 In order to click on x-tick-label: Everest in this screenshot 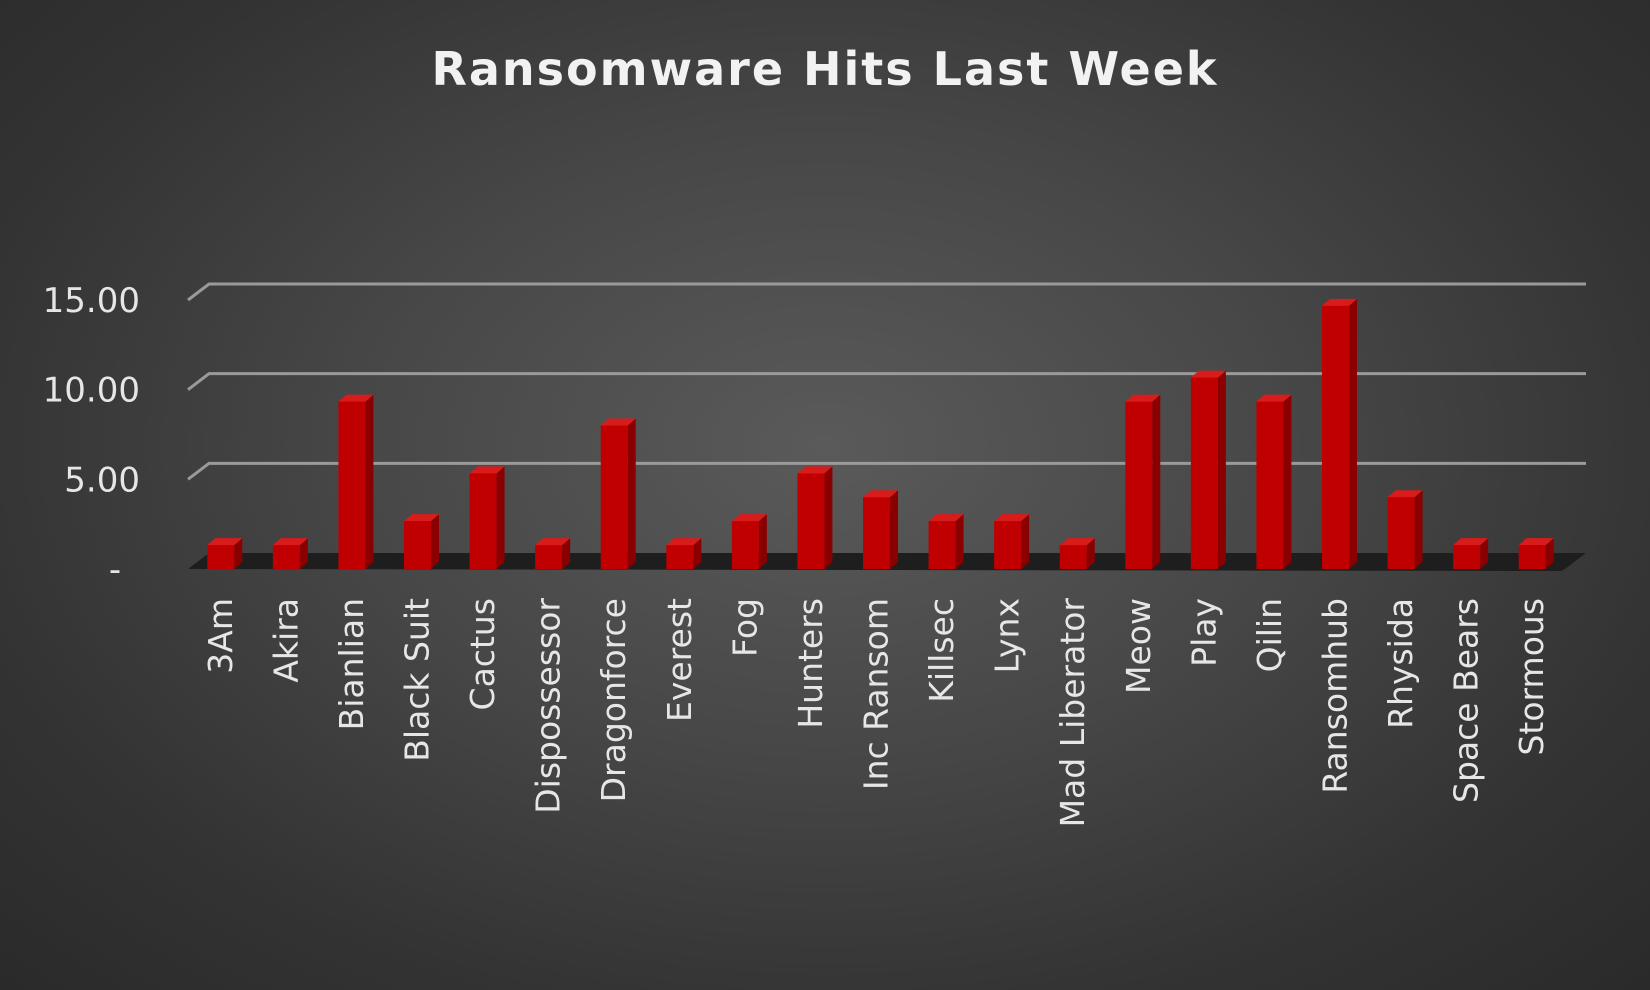, I will do `click(679, 660)`.